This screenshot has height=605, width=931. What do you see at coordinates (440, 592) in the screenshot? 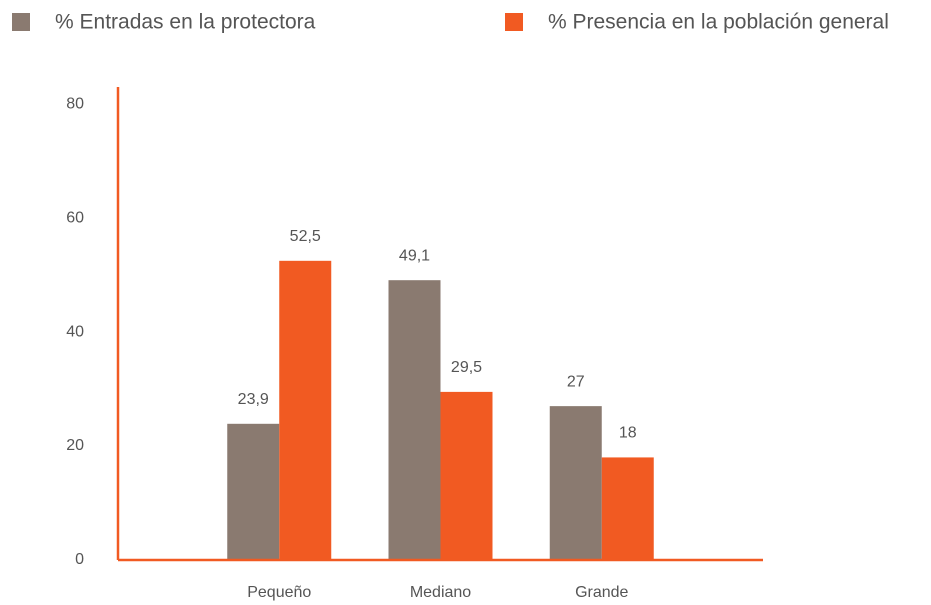
I see `x-tick-label: Mediano` at bounding box center [440, 592].